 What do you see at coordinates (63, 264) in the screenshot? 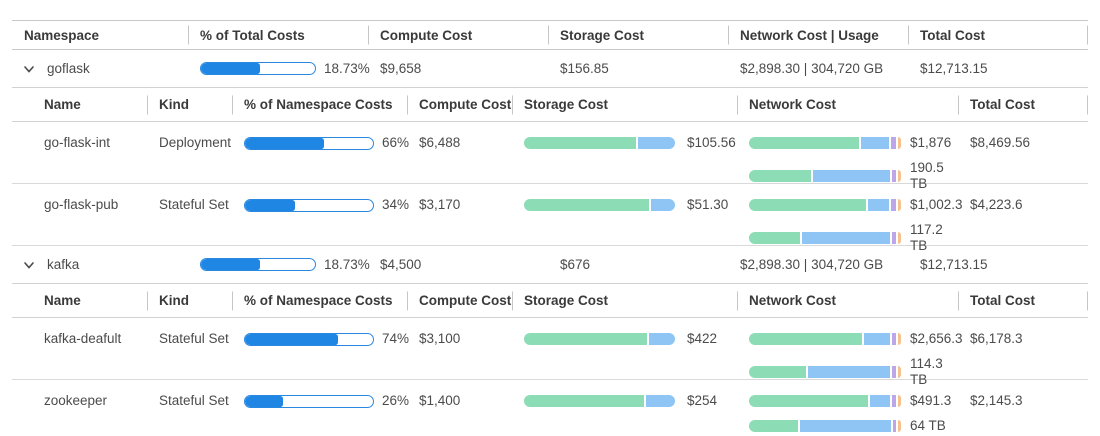
I see `namespace-name: kafka` at bounding box center [63, 264].